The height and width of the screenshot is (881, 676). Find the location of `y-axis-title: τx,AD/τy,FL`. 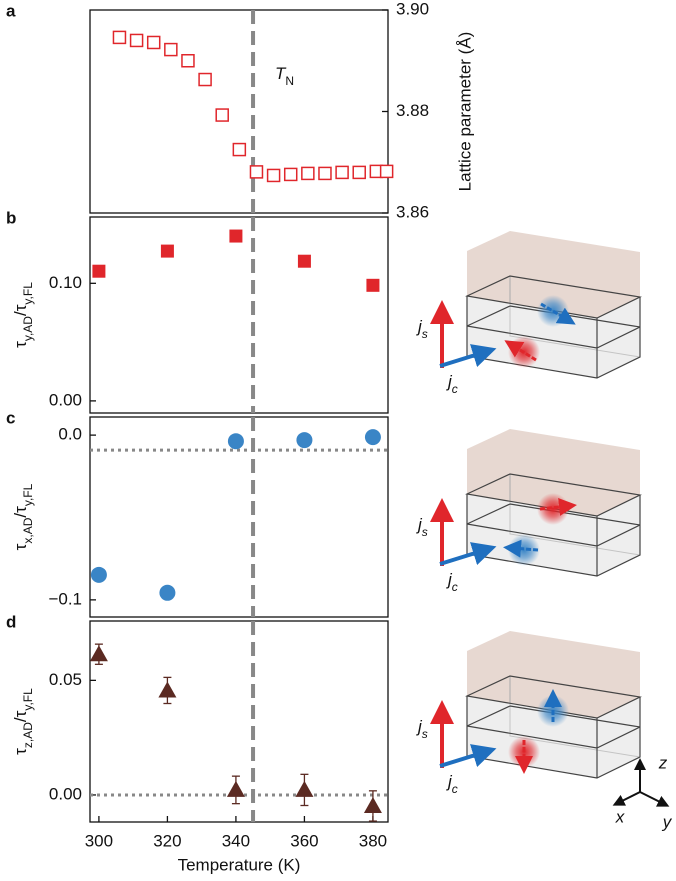

y-axis-title: τx,AD/τy,FL is located at coordinates (23, 516).